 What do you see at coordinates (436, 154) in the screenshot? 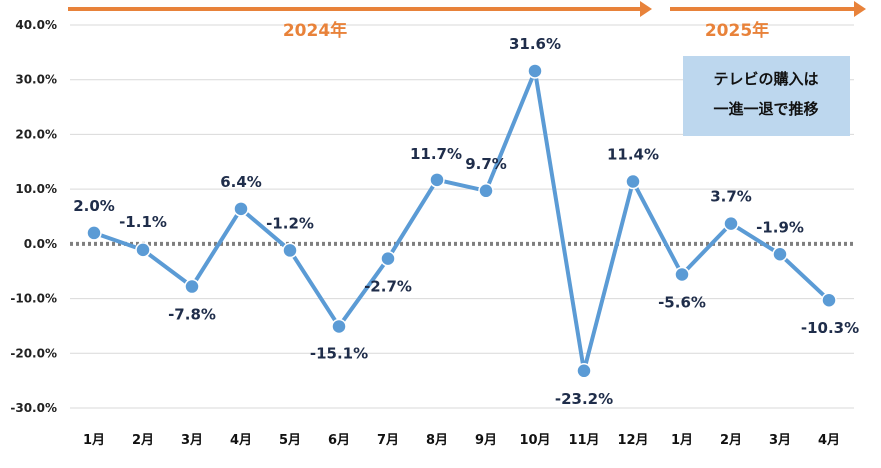
I see `data-label: 11.7%` at bounding box center [436, 154].